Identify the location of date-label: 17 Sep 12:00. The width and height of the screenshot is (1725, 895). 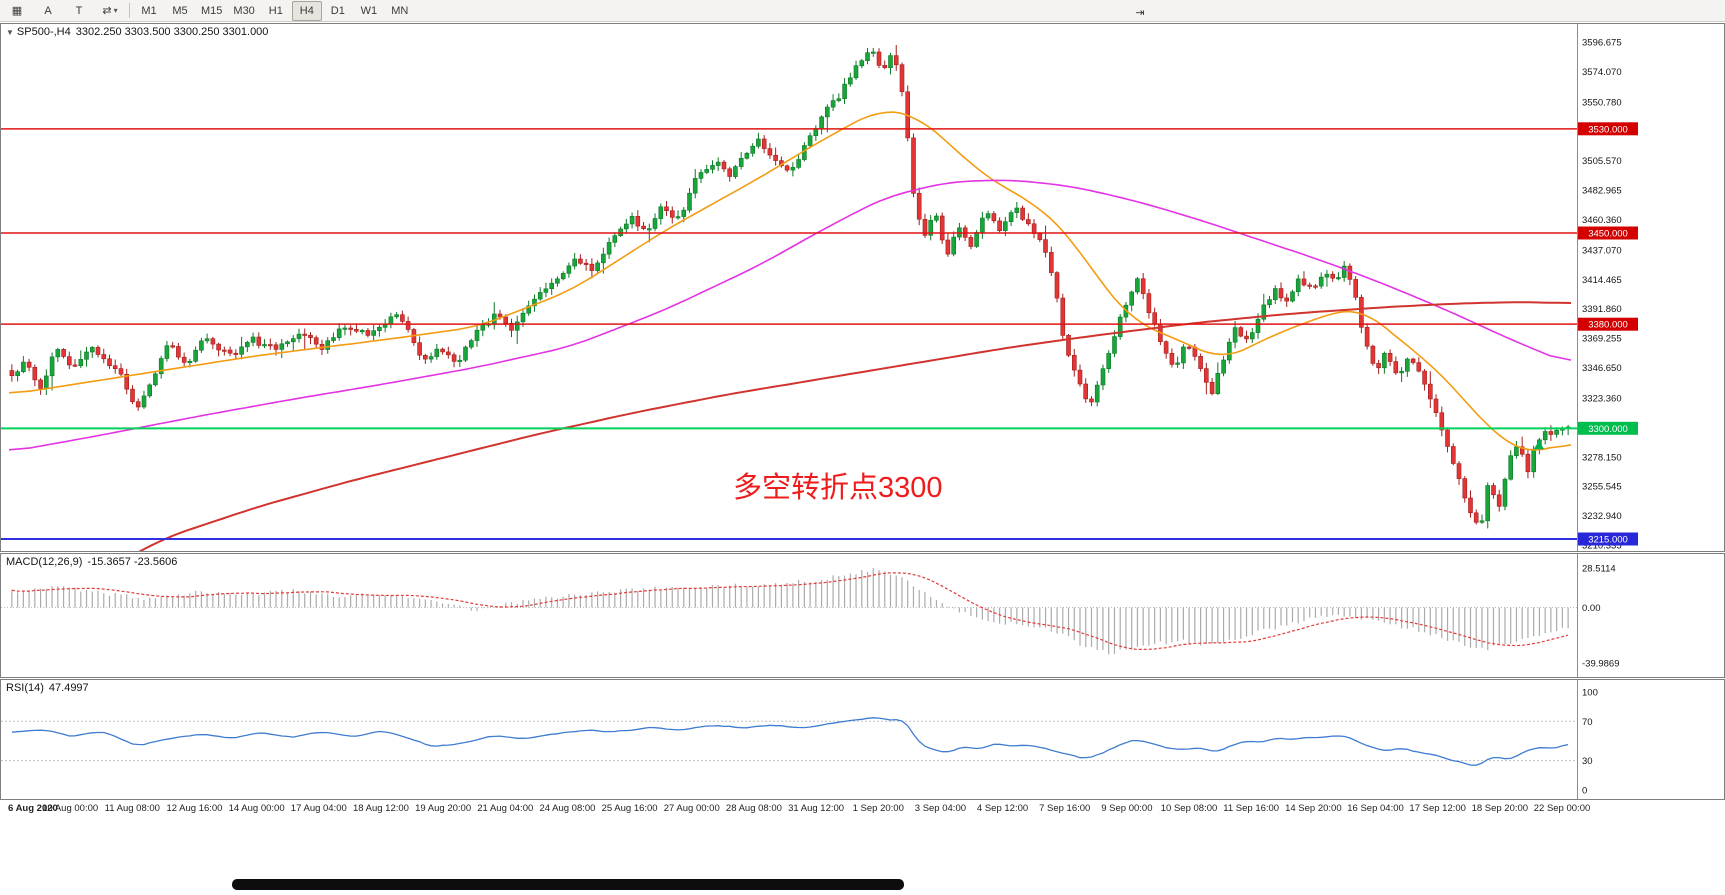
(1437, 808).